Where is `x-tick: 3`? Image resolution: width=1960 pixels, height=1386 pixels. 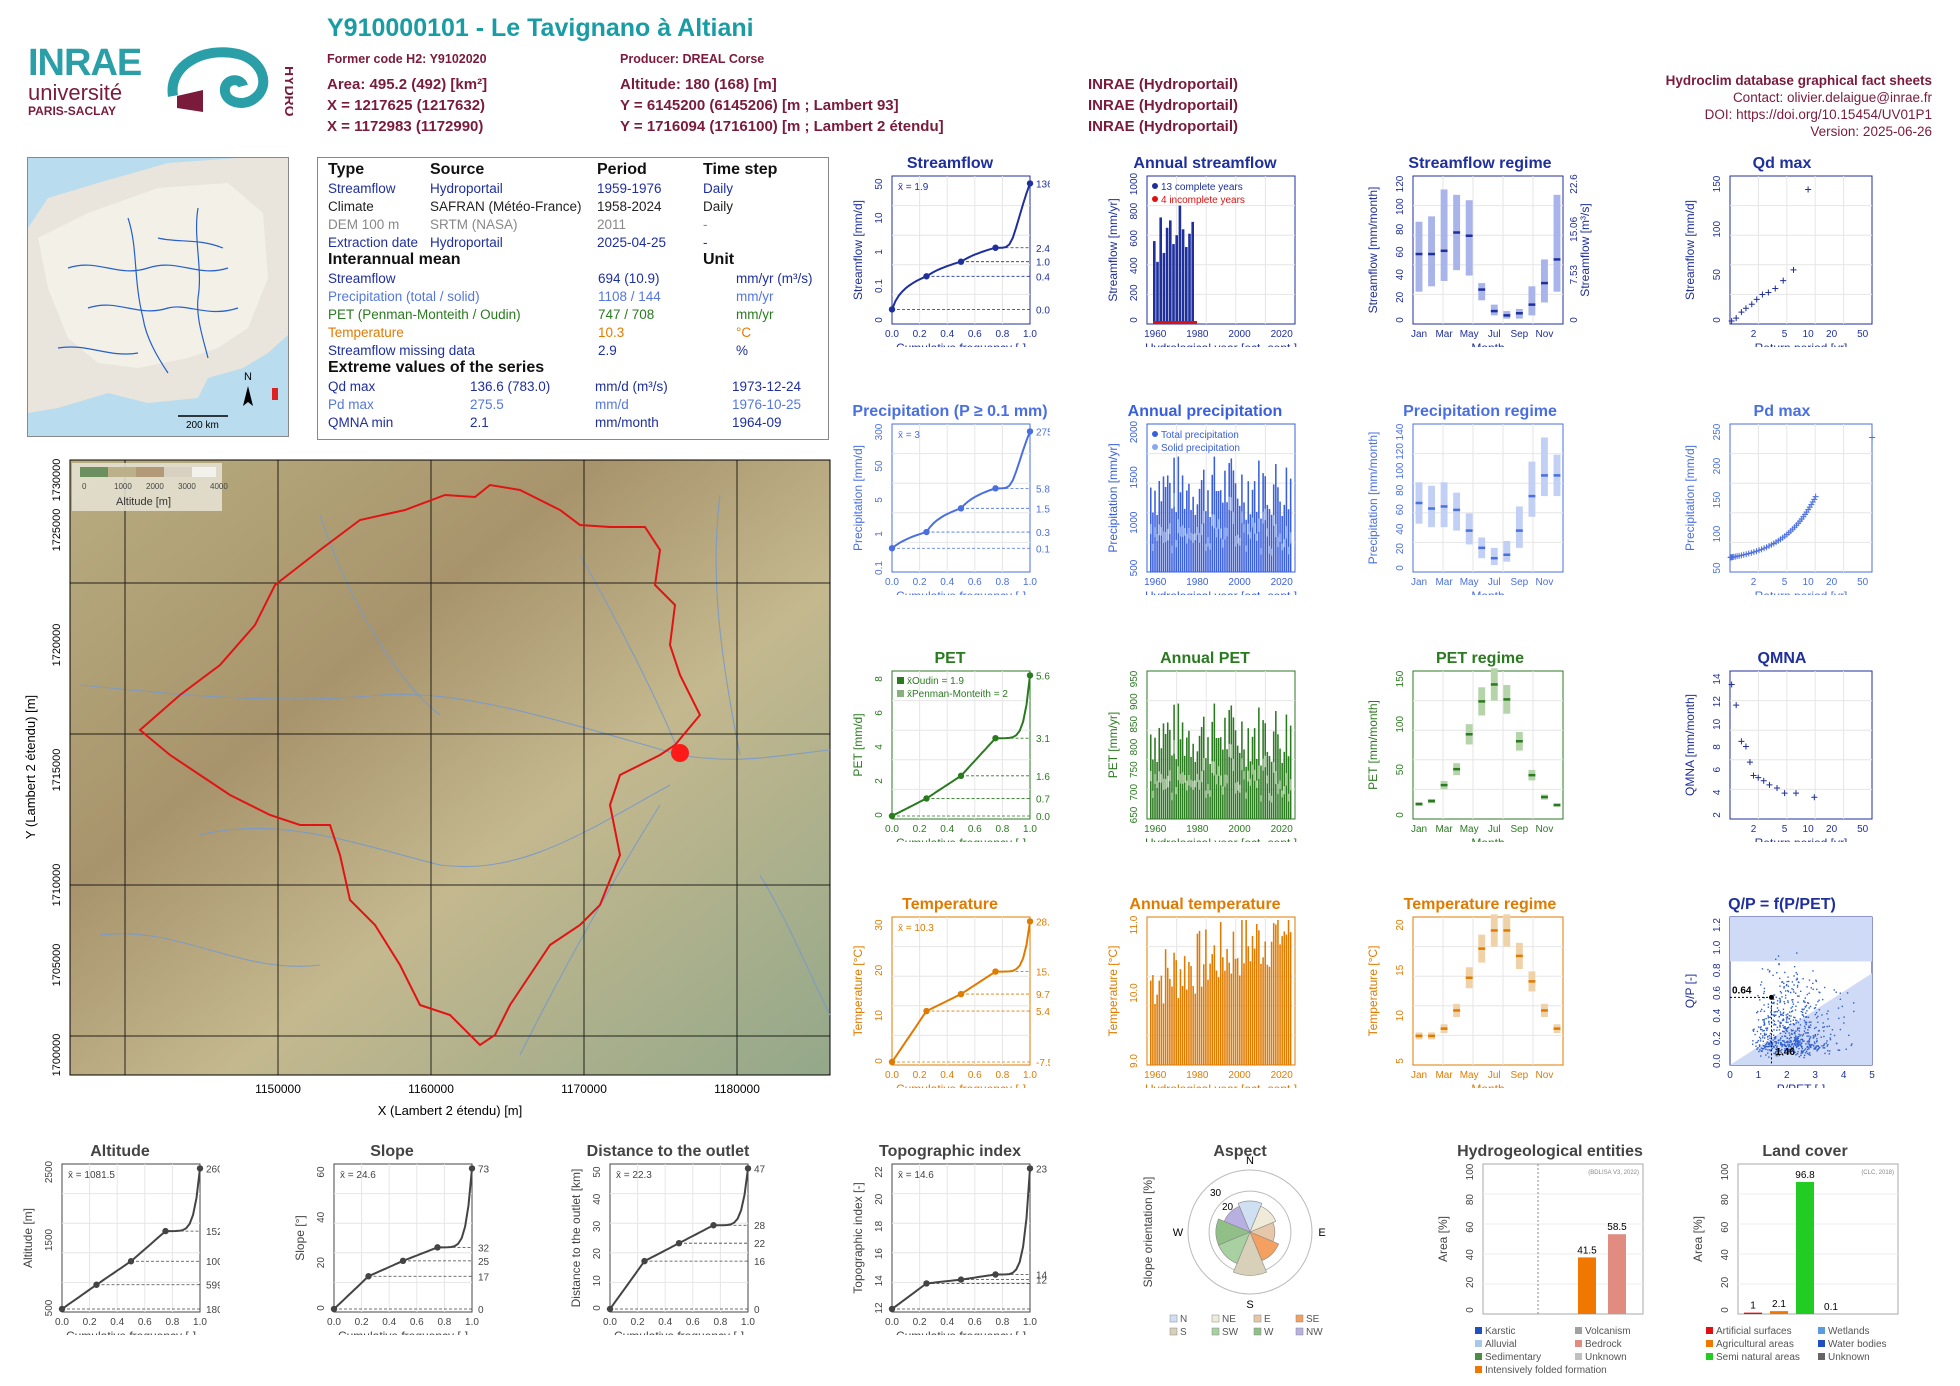 x-tick: 3 is located at coordinates (1815, 1075).